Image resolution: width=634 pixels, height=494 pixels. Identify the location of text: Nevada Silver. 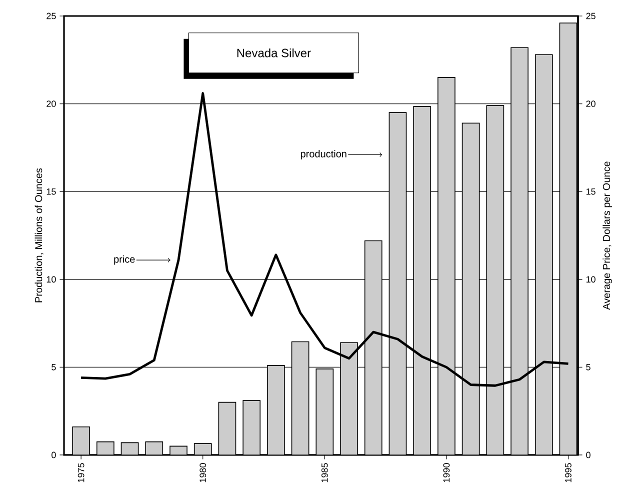
(274, 53).